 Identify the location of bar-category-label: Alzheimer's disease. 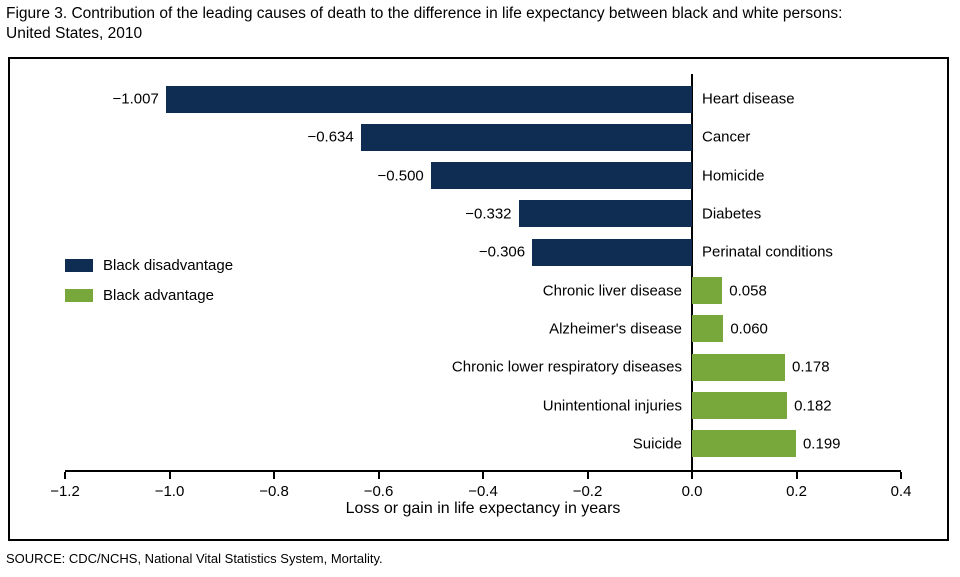
(615, 329).